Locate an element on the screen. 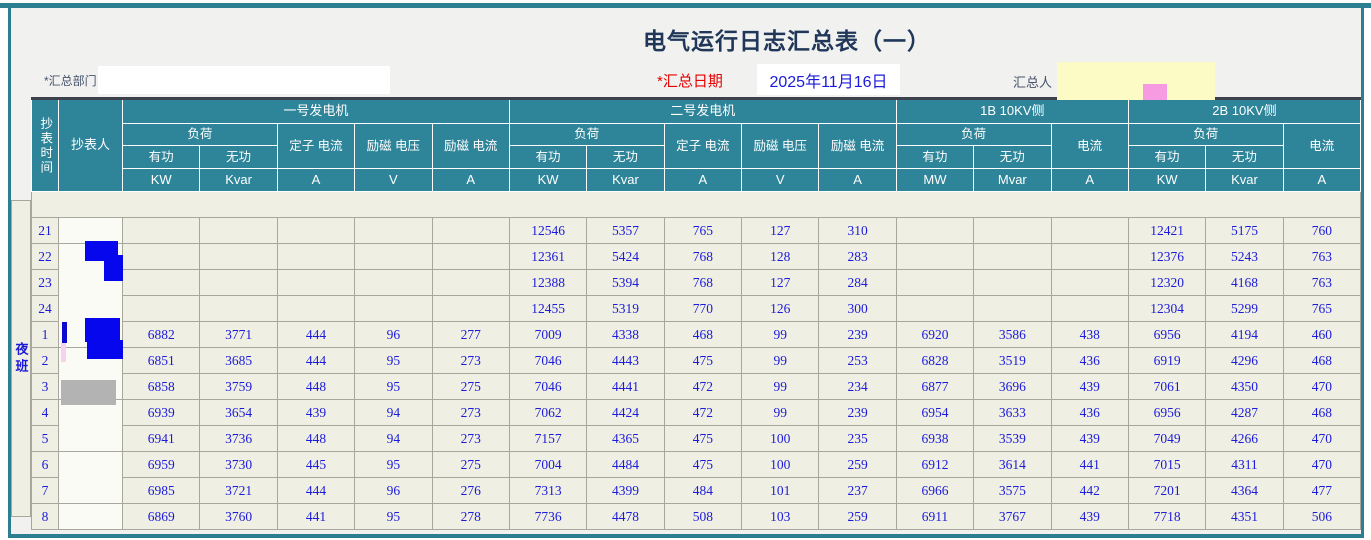 The height and width of the screenshot is (540, 1371). value-cell: 6954 is located at coordinates (935, 412).